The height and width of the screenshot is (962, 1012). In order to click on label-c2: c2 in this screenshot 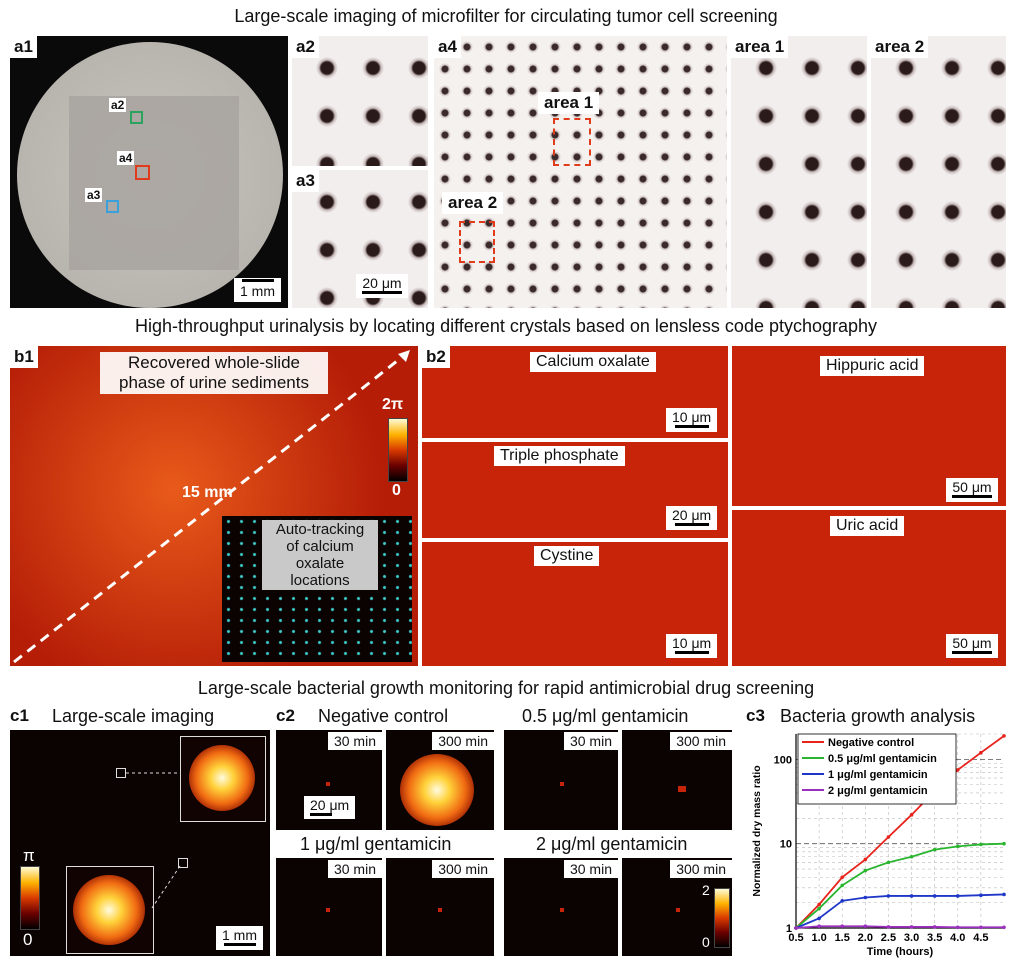, I will do `click(285, 715)`.